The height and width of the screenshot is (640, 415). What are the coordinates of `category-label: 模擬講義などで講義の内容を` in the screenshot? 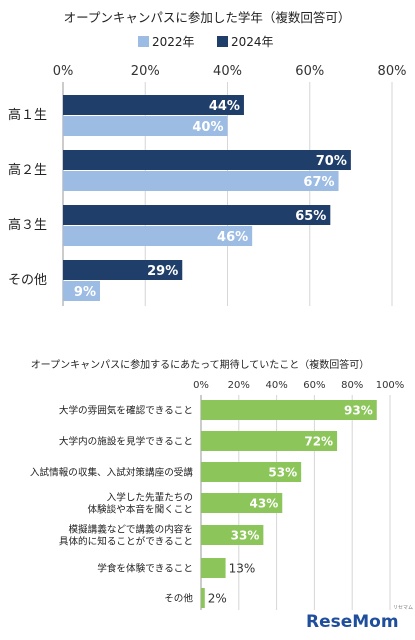 It's located at (130, 530).